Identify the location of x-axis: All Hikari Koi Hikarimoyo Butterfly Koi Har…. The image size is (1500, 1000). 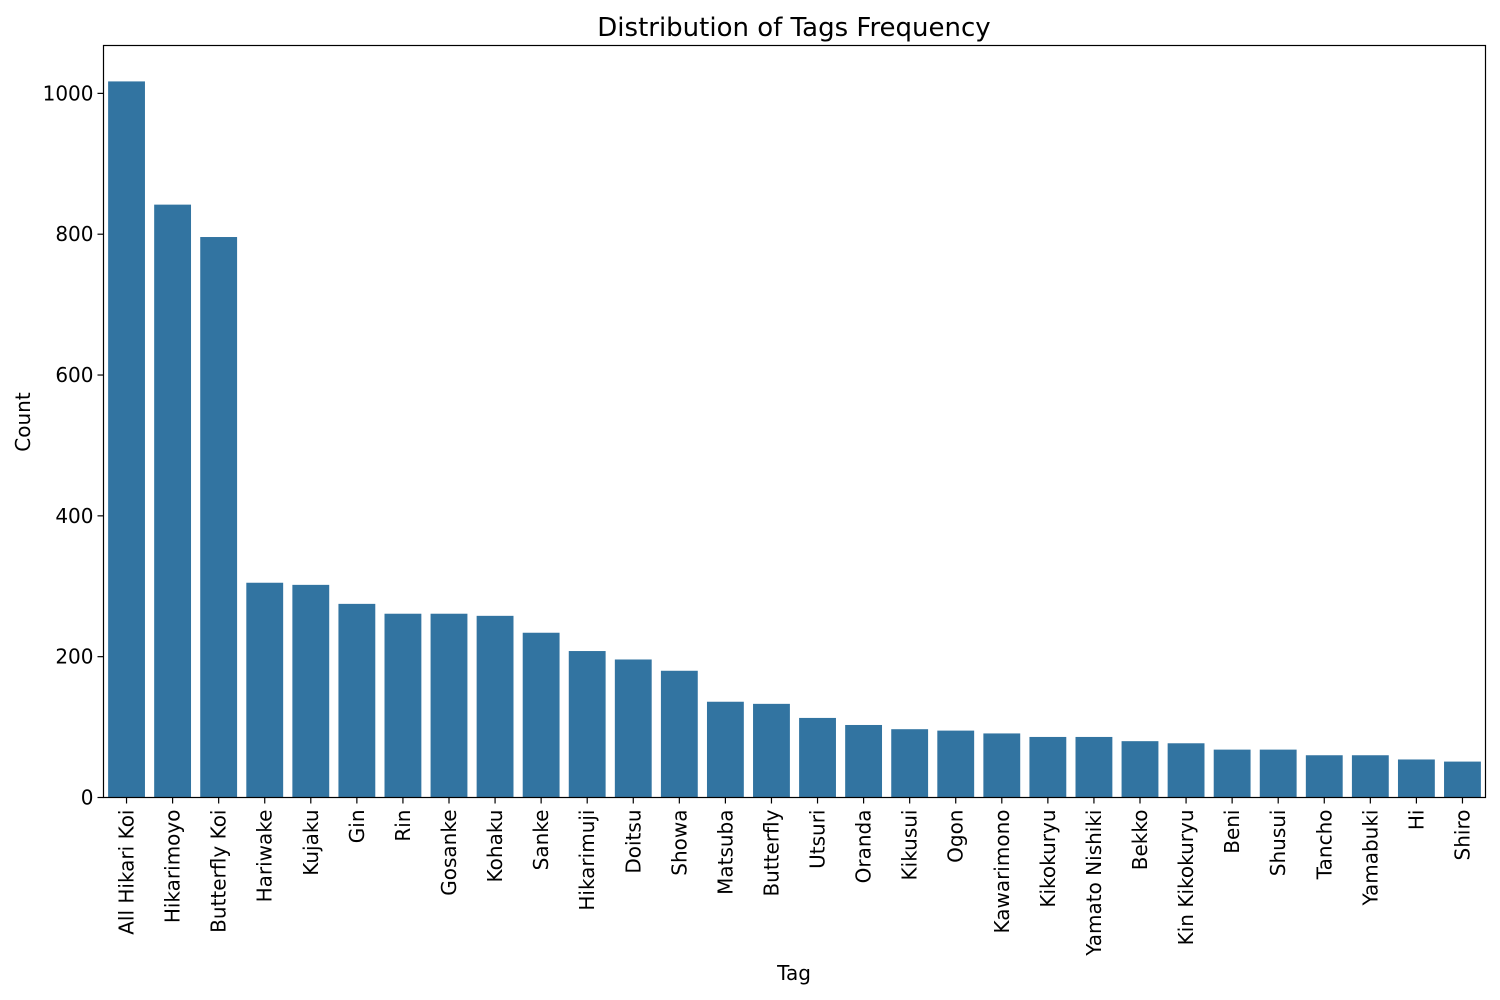
(794, 877).